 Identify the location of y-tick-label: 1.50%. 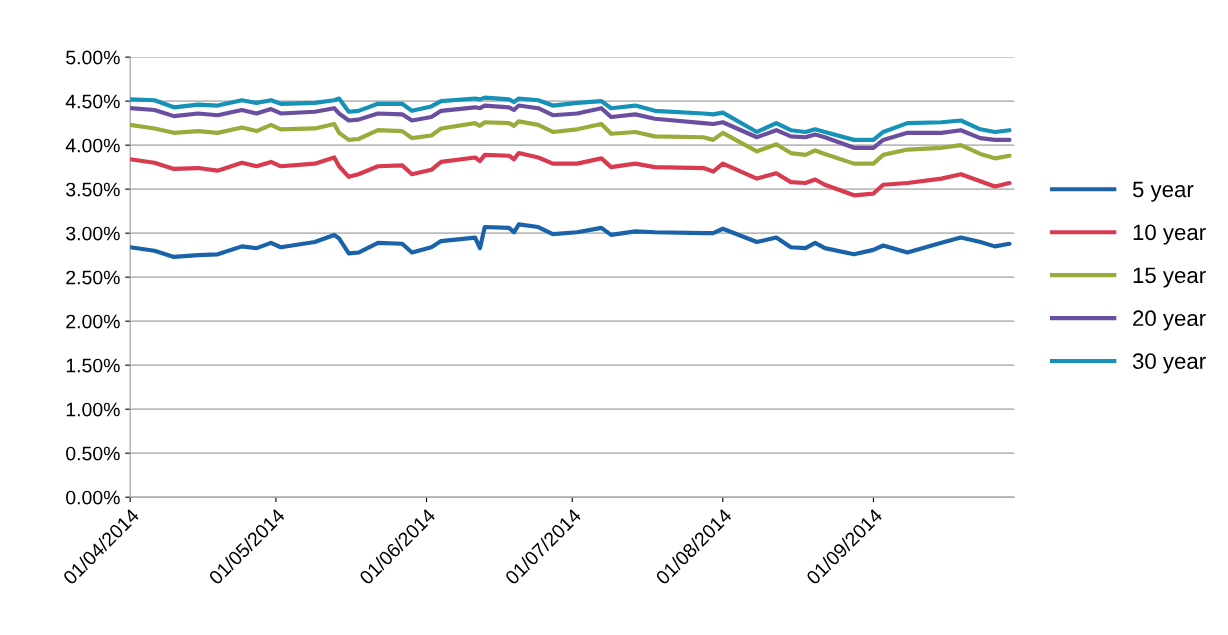
(93, 365).